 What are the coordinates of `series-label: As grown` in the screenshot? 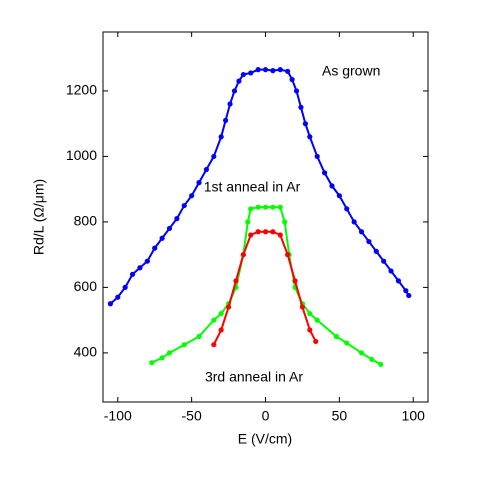 It's located at (351, 71).